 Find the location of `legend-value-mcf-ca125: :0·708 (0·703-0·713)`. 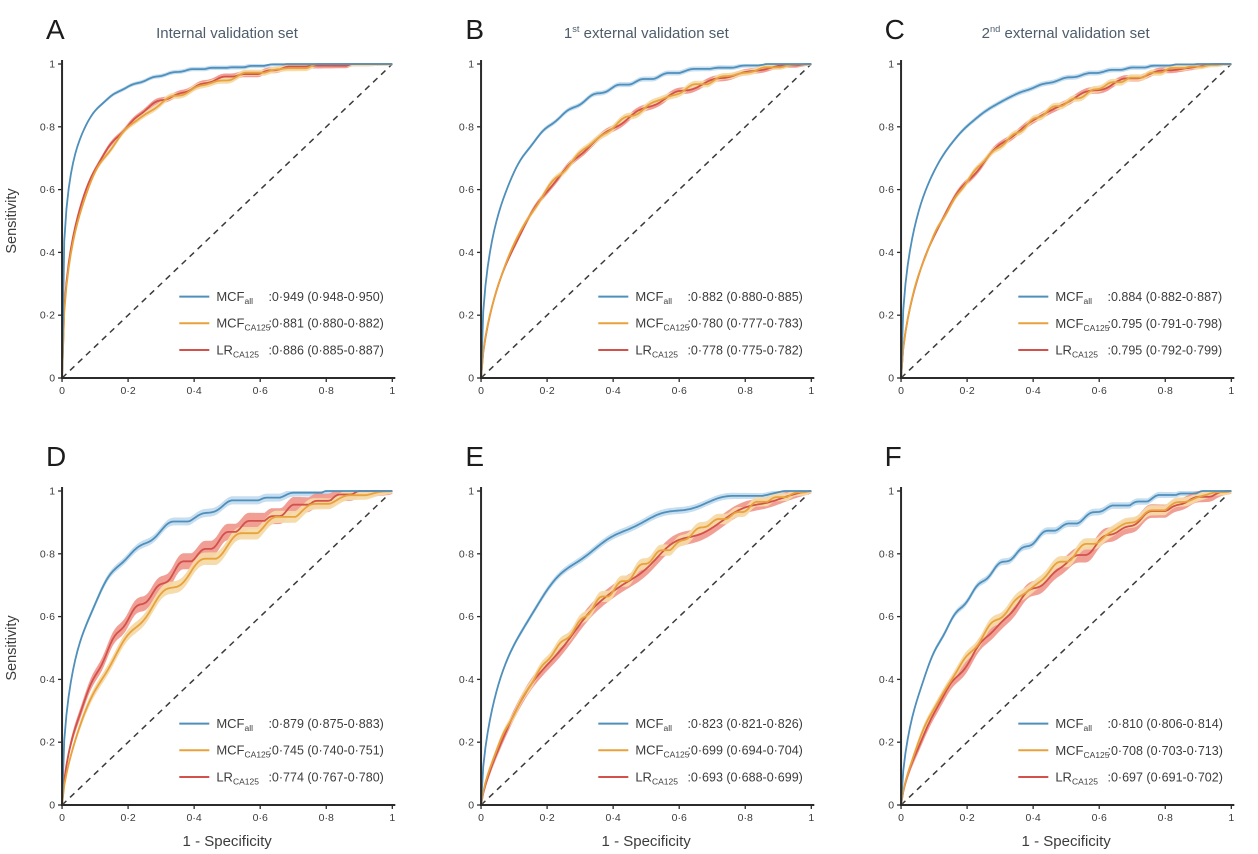

legend-value-mcf-ca125: :0·708 (0·703-0·713) is located at coordinates (1164, 751).